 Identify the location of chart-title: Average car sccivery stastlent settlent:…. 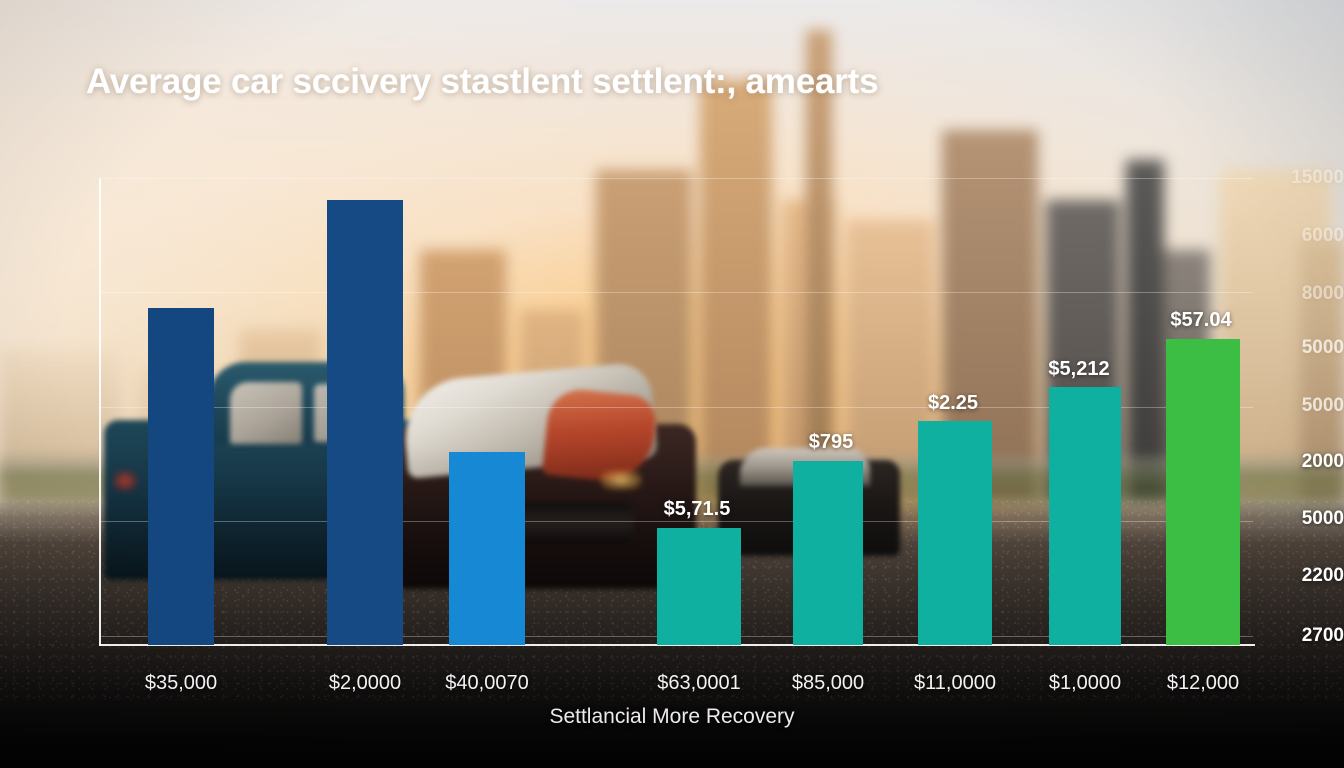
(482, 81).